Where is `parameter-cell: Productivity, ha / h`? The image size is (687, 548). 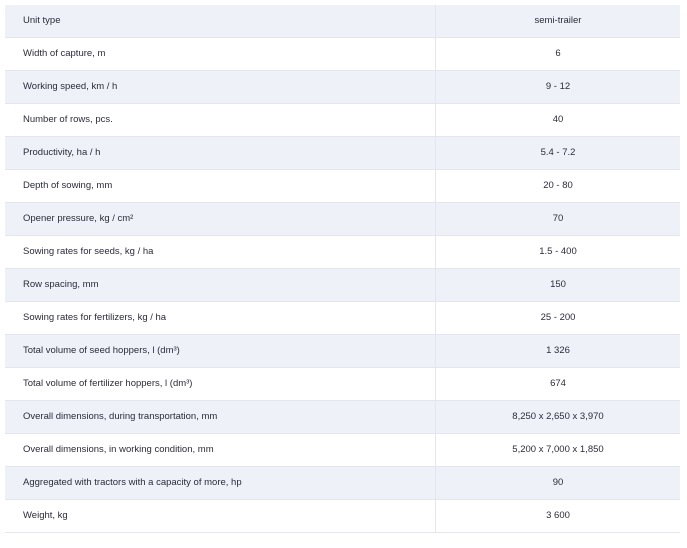
parameter-cell: Productivity, ha / h is located at coordinates (220, 153).